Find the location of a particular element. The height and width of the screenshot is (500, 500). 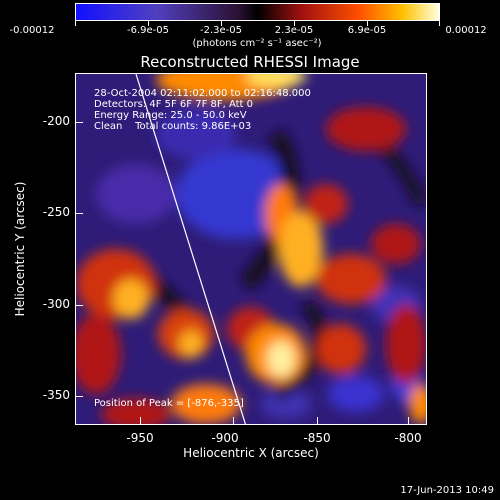

info-energy-range: Energy Range: 25.0 - 50.0 keV is located at coordinates (170, 115).